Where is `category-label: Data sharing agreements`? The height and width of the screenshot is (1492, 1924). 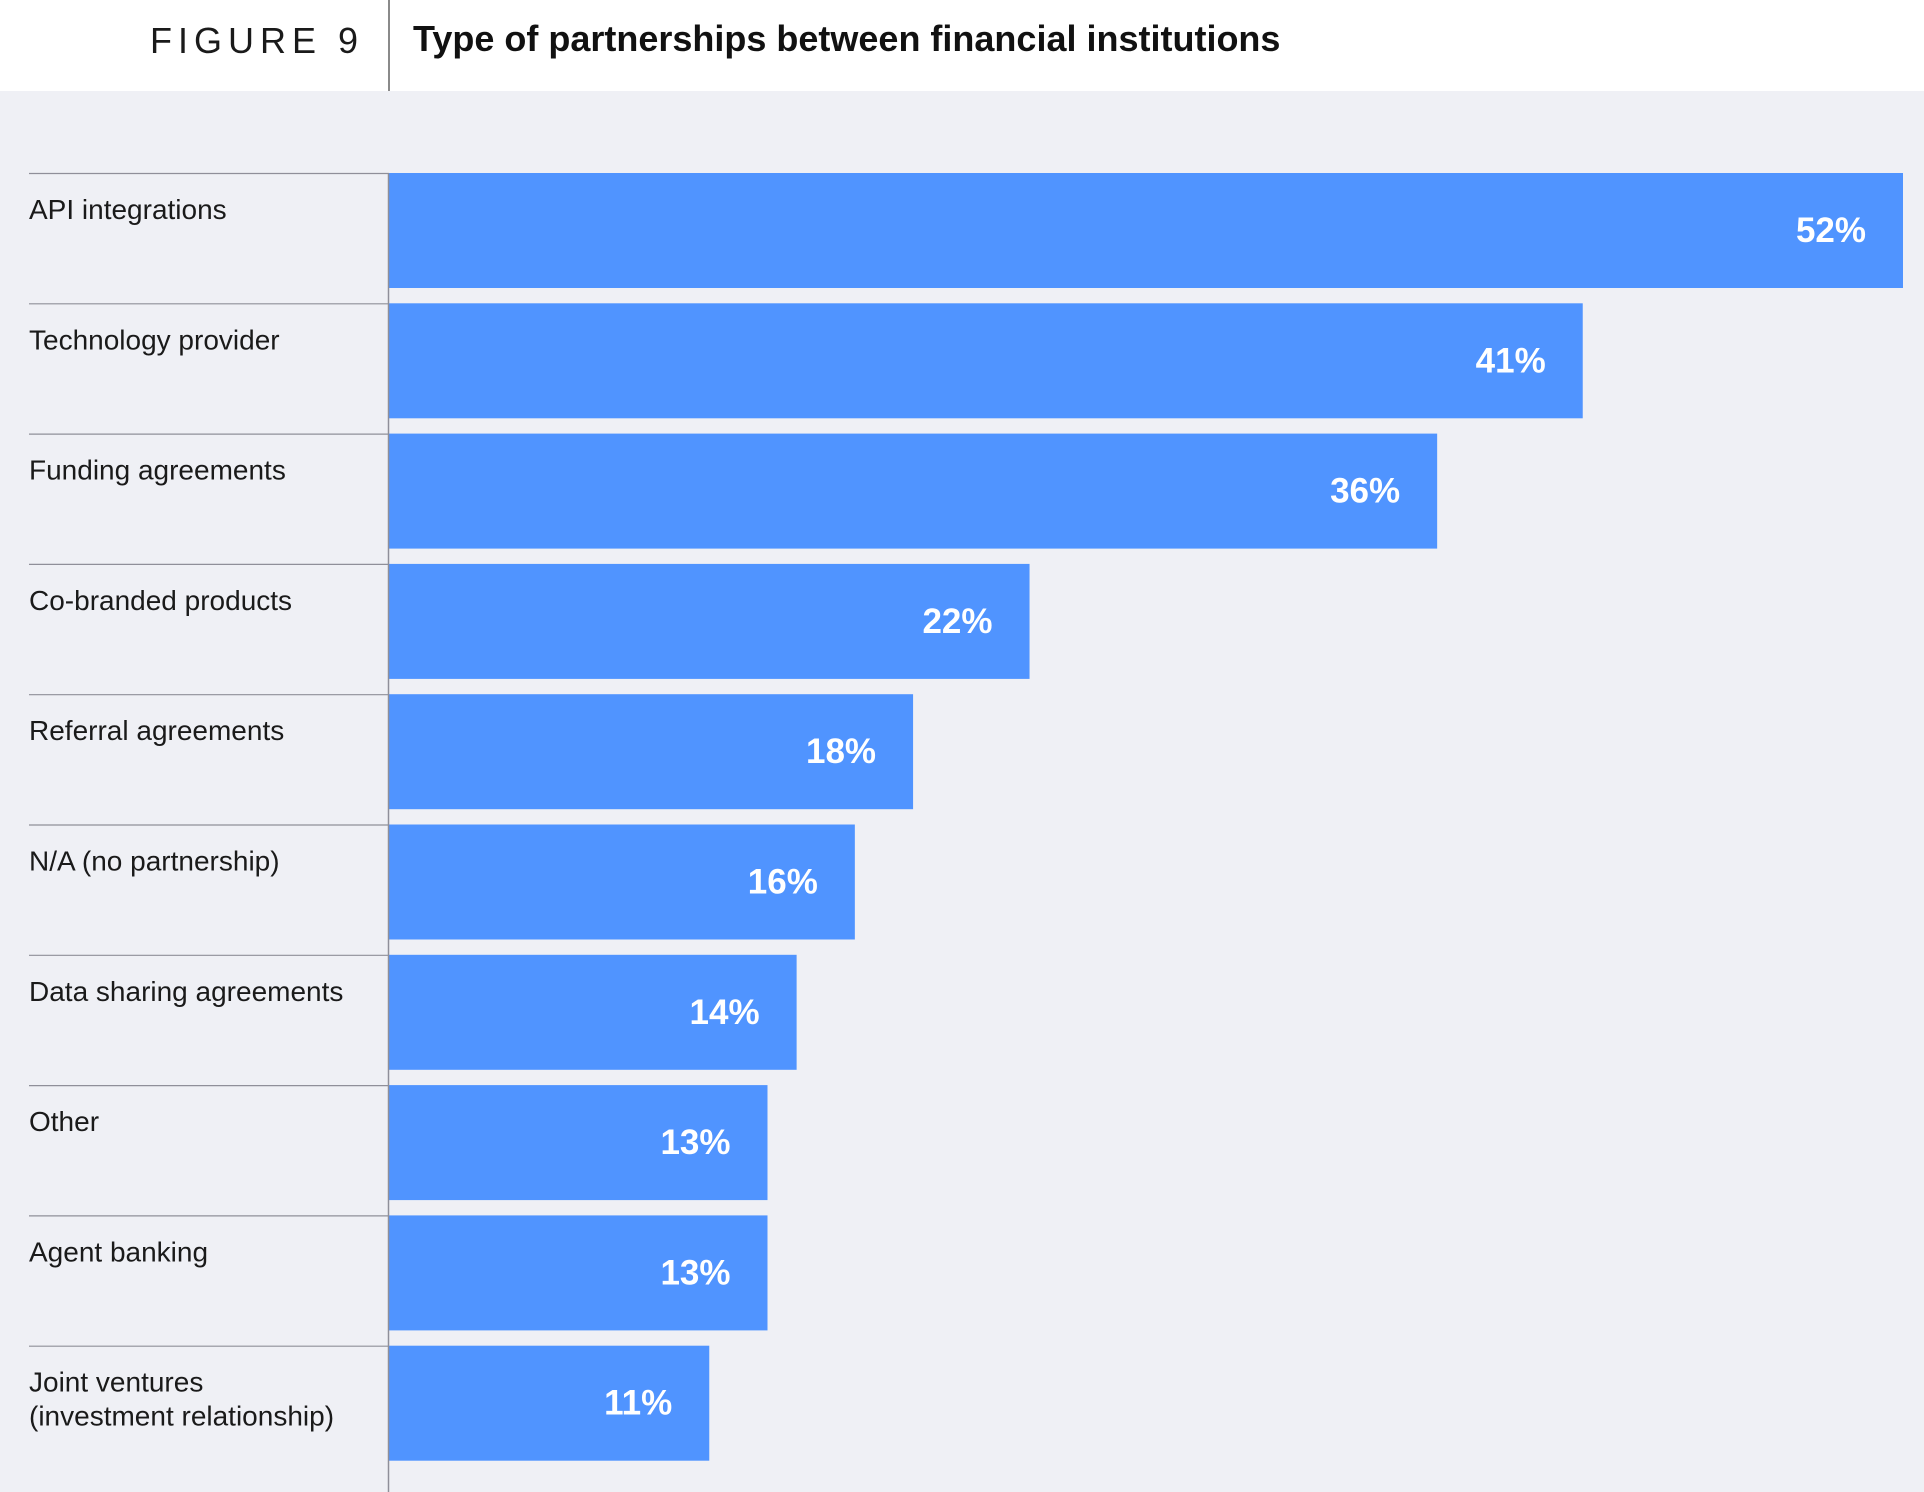 category-label: Data sharing agreements is located at coordinates (186, 991).